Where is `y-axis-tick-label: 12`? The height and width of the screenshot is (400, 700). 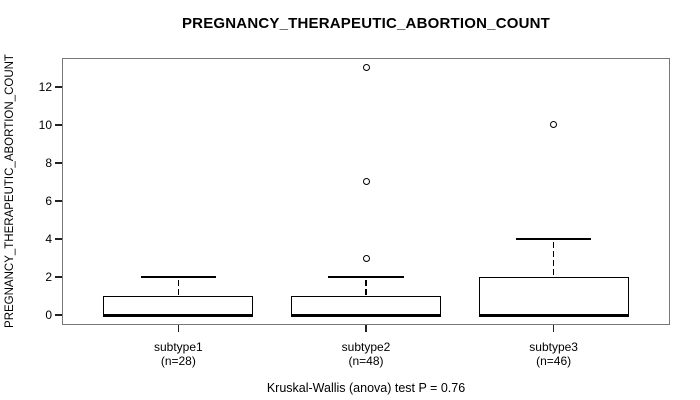
y-axis-tick-label: 12 is located at coordinates (45, 86).